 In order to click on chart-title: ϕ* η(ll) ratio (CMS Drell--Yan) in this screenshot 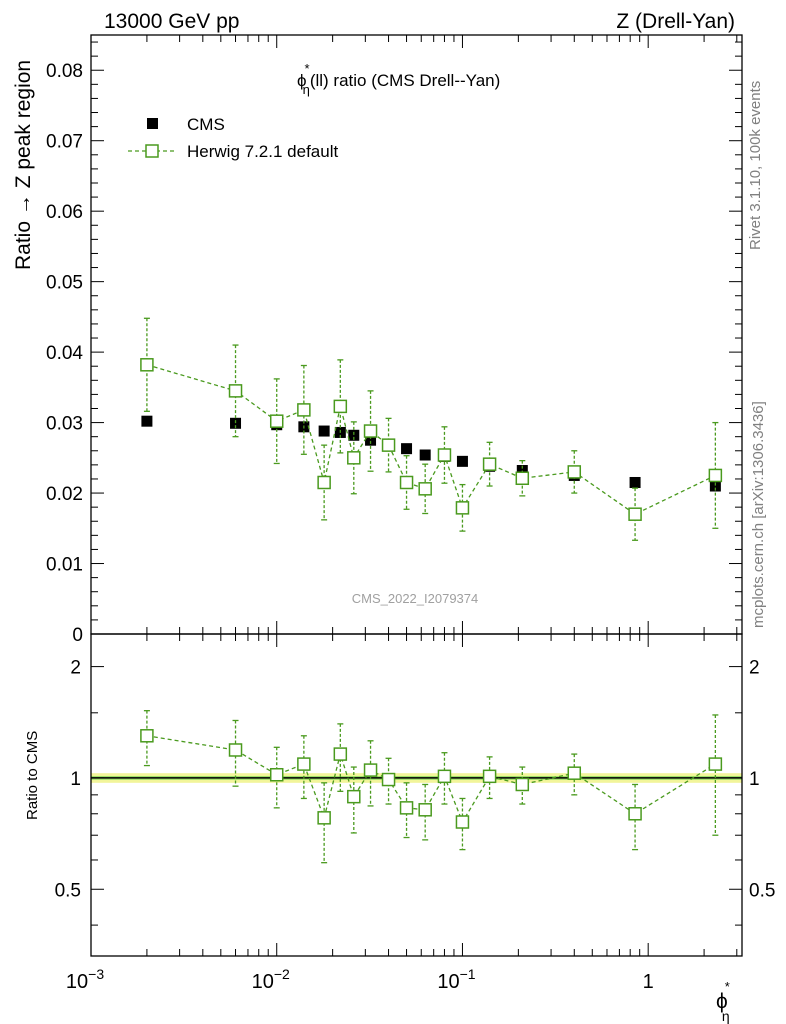, I will do `click(398, 79)`.